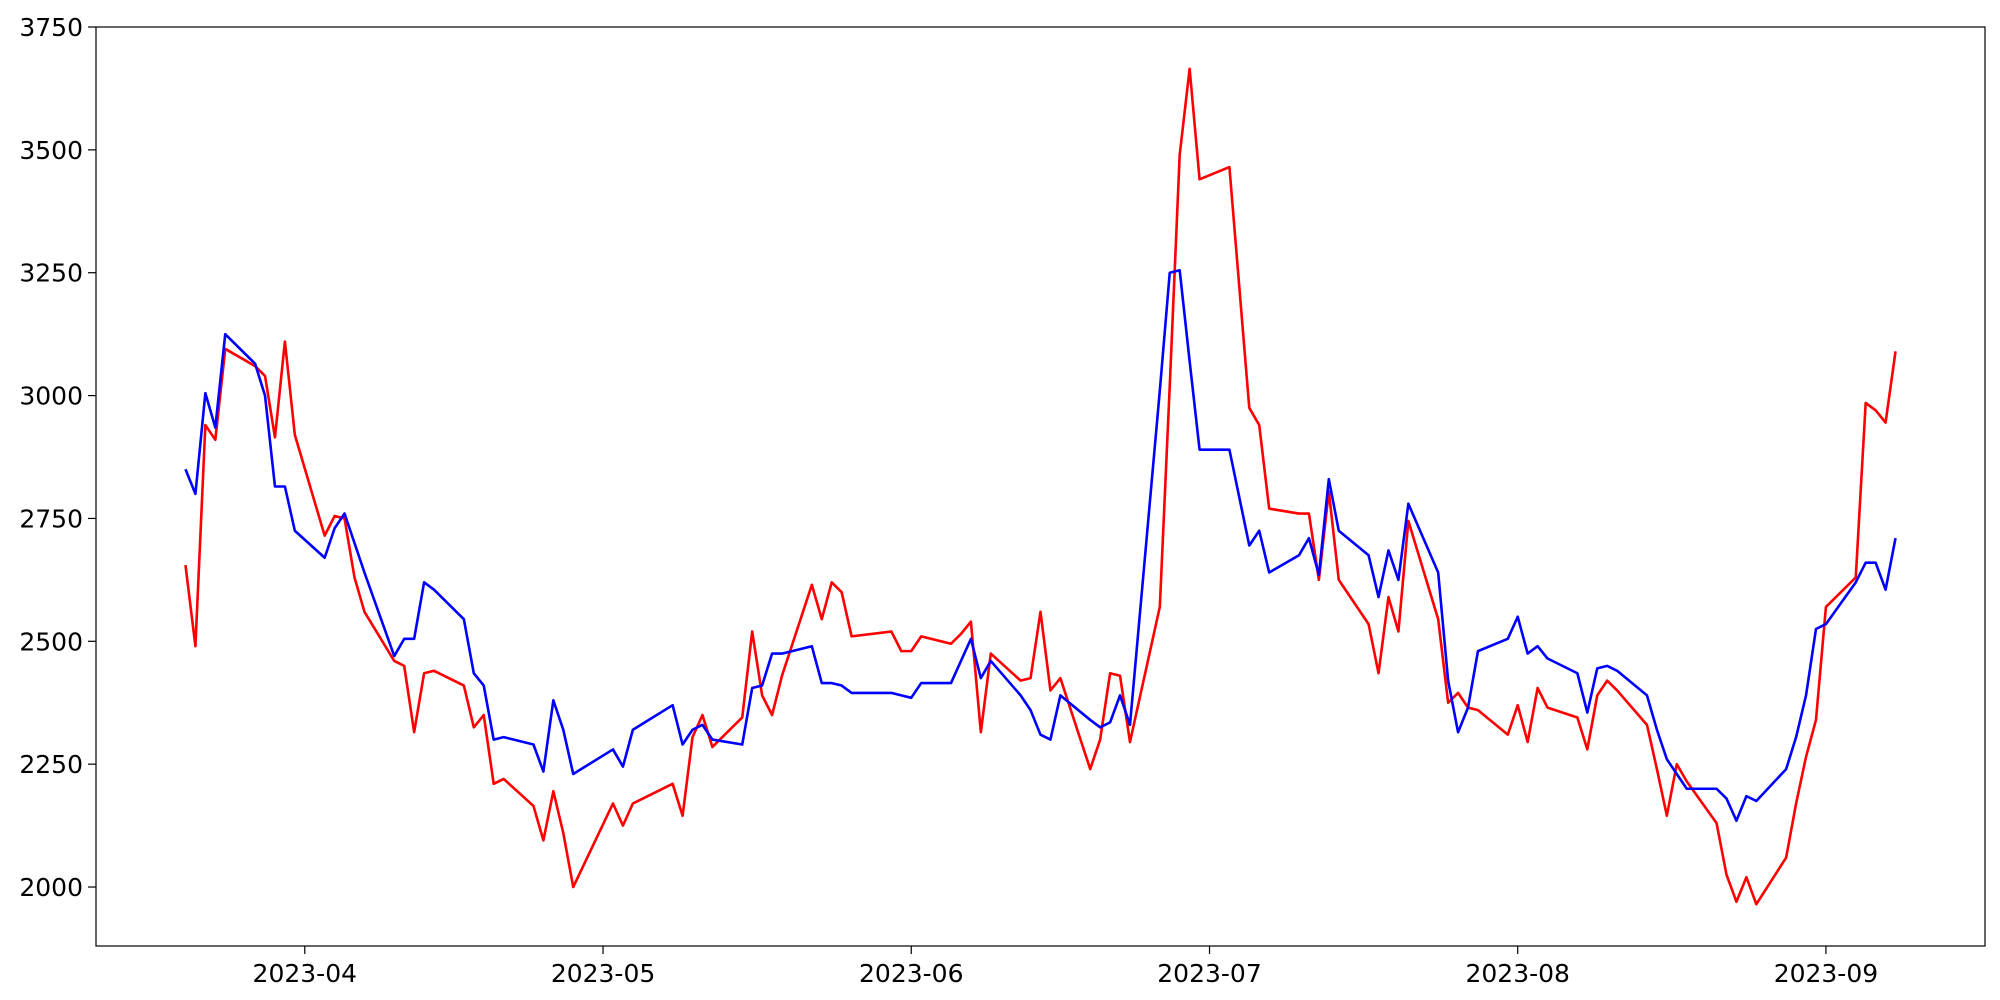 Image resolution: width=2000 pixels, height=1000 pixels. I want to click on y-tick-label: 3000, so click(51, 396).